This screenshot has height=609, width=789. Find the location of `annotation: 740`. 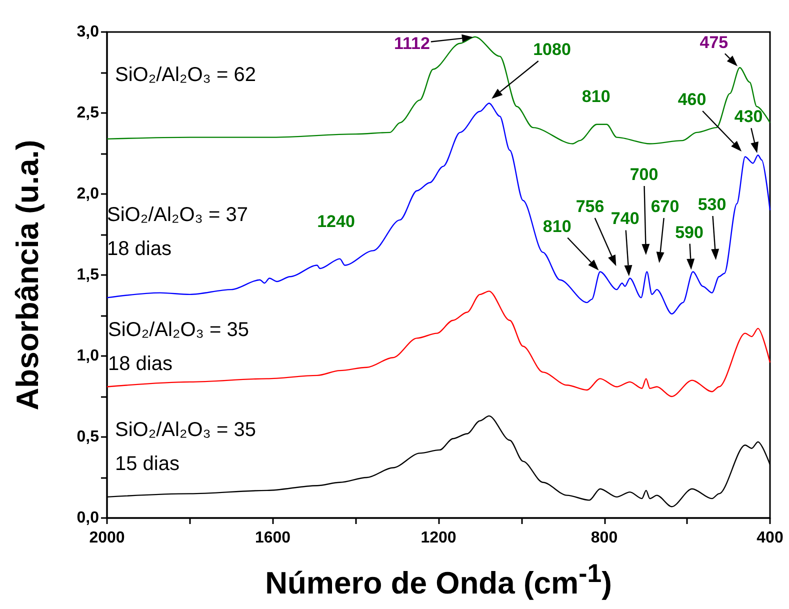

annotation: 740 is located at coordinates (625, 219).